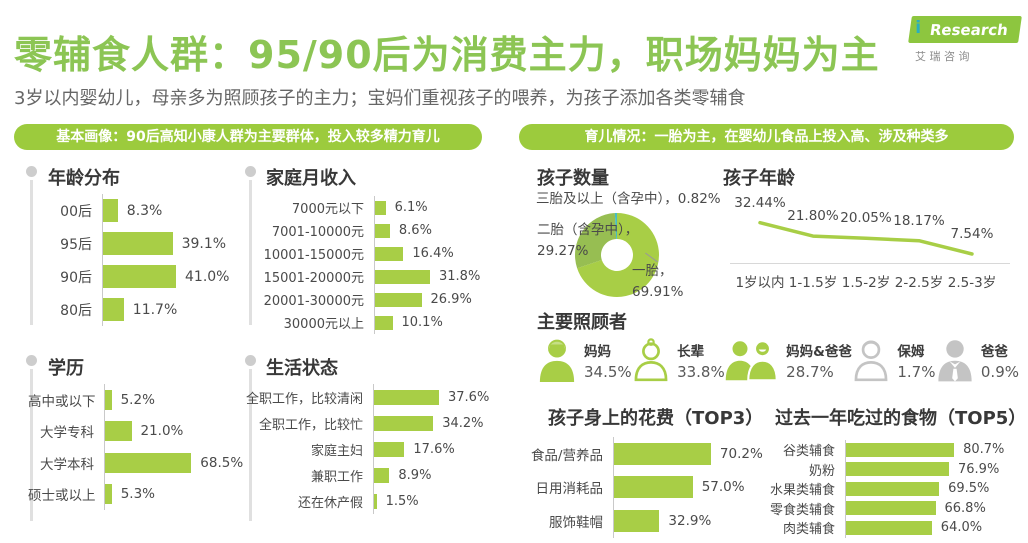 This screenshot has height=543, width=1028. Describe the element at coordinates (961, 528) in the screenshot. I see `value-label: 64.0%` at that location.